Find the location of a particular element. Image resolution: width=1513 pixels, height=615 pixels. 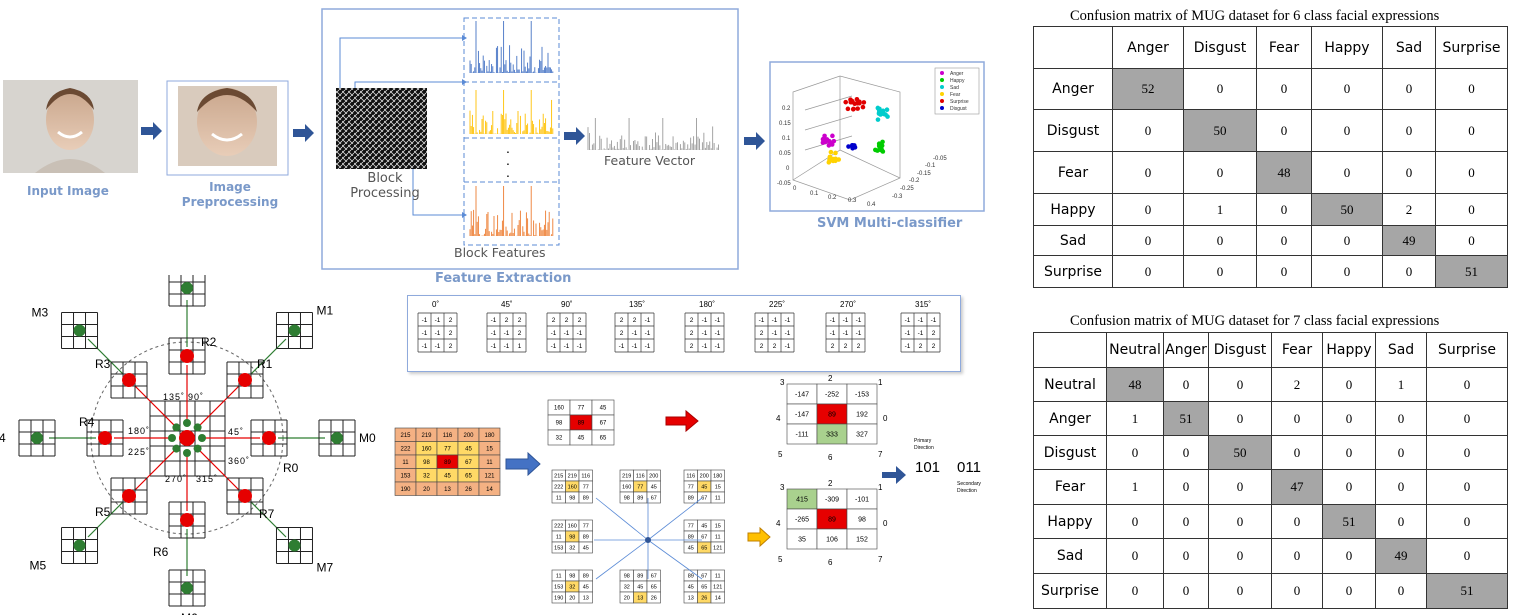

cm6-row-label: Anger is located at coordinates (1073, 89).